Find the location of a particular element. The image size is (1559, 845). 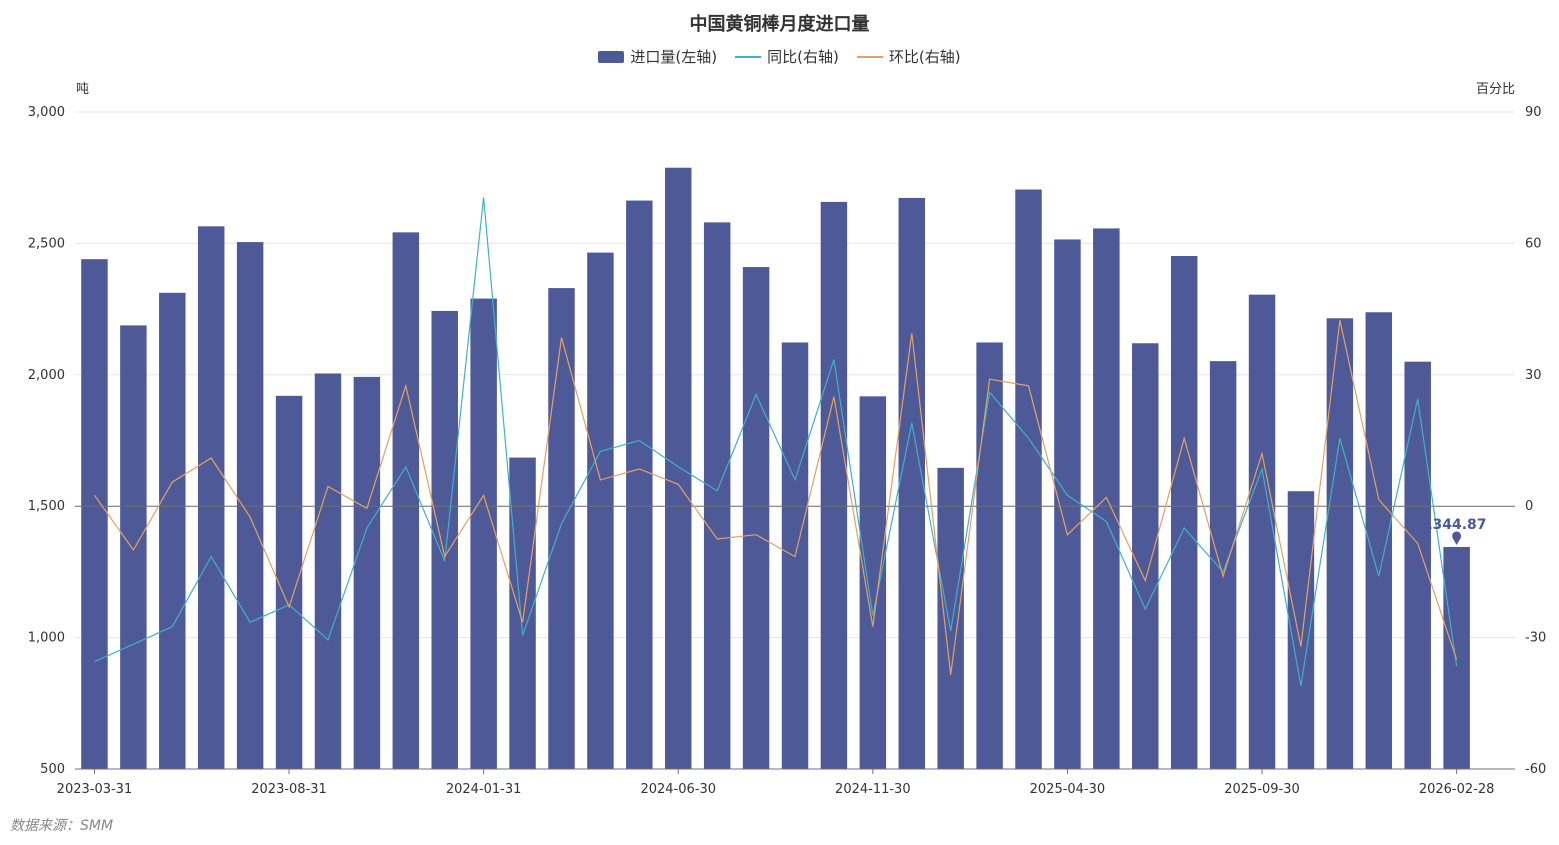

legend-label-mom: 环比(右轴) is located at coordinates (924, 57).